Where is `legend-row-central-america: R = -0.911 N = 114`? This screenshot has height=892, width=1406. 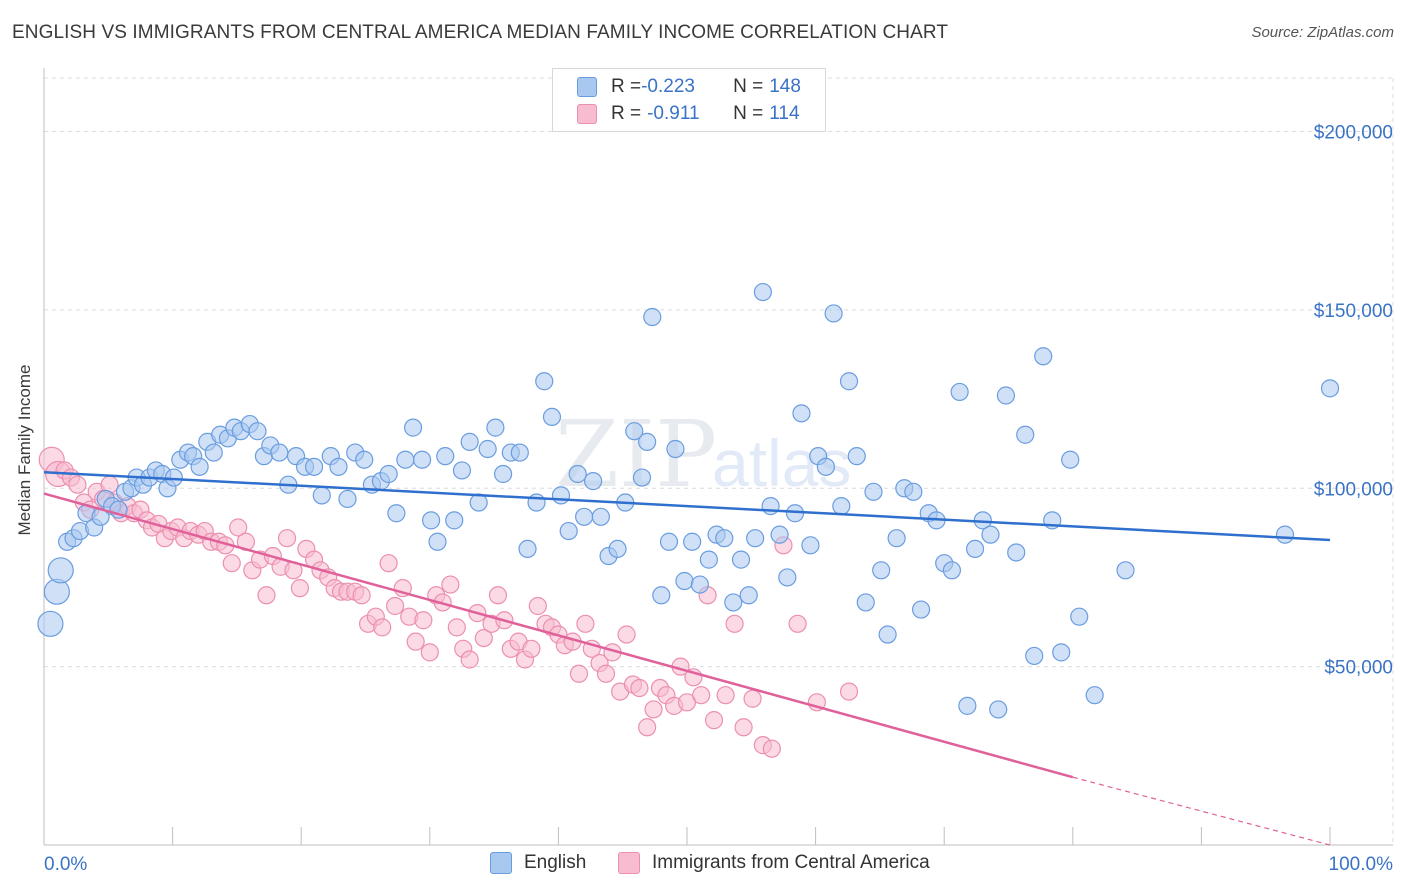 legend-row-central-america: R = -0.911 N = 114 is located at coordinates (688, 114).